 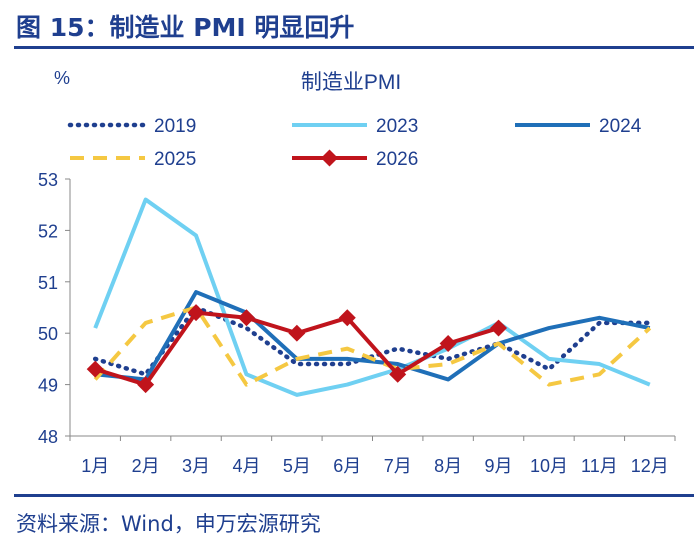 What do you see at coordinates (354, 143) in the screenshot?
I see `legend: 2019 2023 2024 2025 2026` at bounding box center [354, 143].